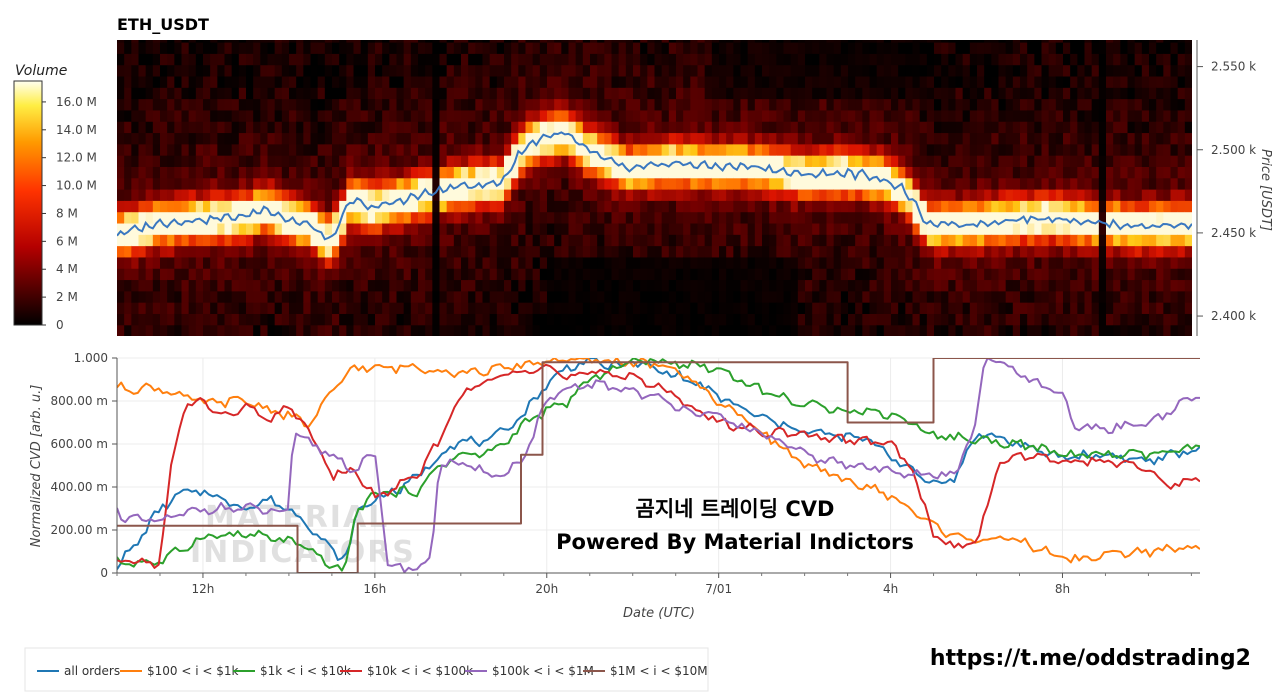 This screenshot has height=693, width=1280. What do you see at coordinates (1233, 233) in the screenshot?
I see `price-tick-label: 2.450 k` at bounding box center [1233, 233].